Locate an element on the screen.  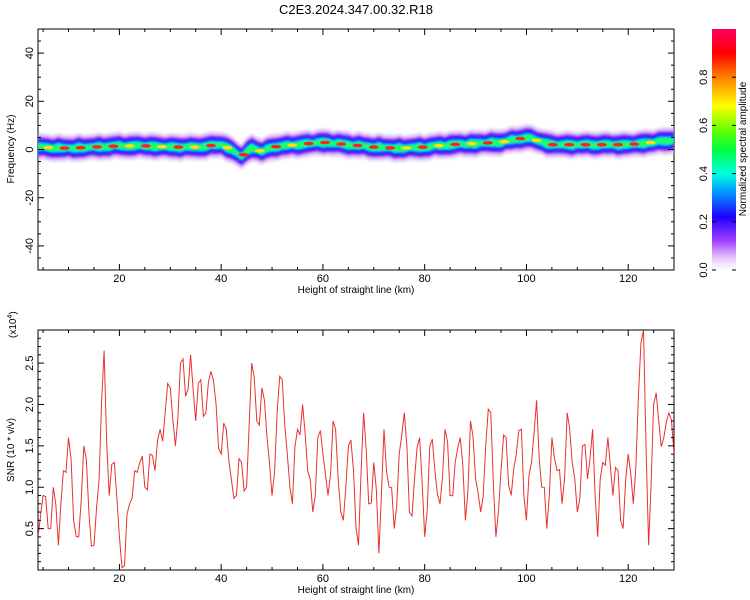
colorbar-label: Normalized spectral amplitude is located at coordinates (743, 148).